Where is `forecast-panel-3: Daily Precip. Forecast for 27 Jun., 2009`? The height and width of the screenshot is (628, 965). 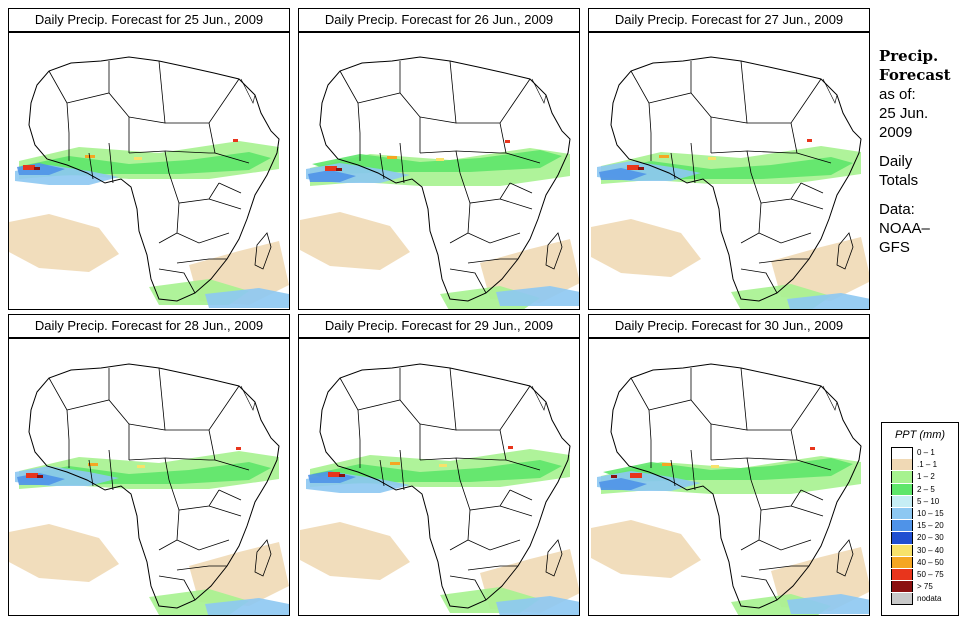 forecast-panel-3: Daily Precip. Forecast for 27 Jun., 2009 is located at coordinates (729, 159).